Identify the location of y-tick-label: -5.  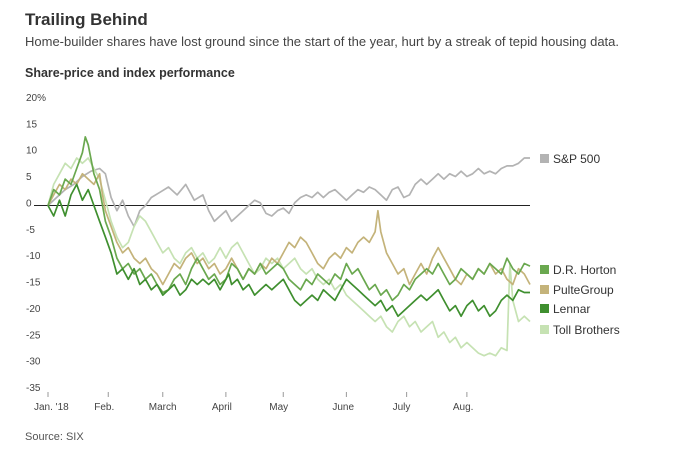
(30, 230).